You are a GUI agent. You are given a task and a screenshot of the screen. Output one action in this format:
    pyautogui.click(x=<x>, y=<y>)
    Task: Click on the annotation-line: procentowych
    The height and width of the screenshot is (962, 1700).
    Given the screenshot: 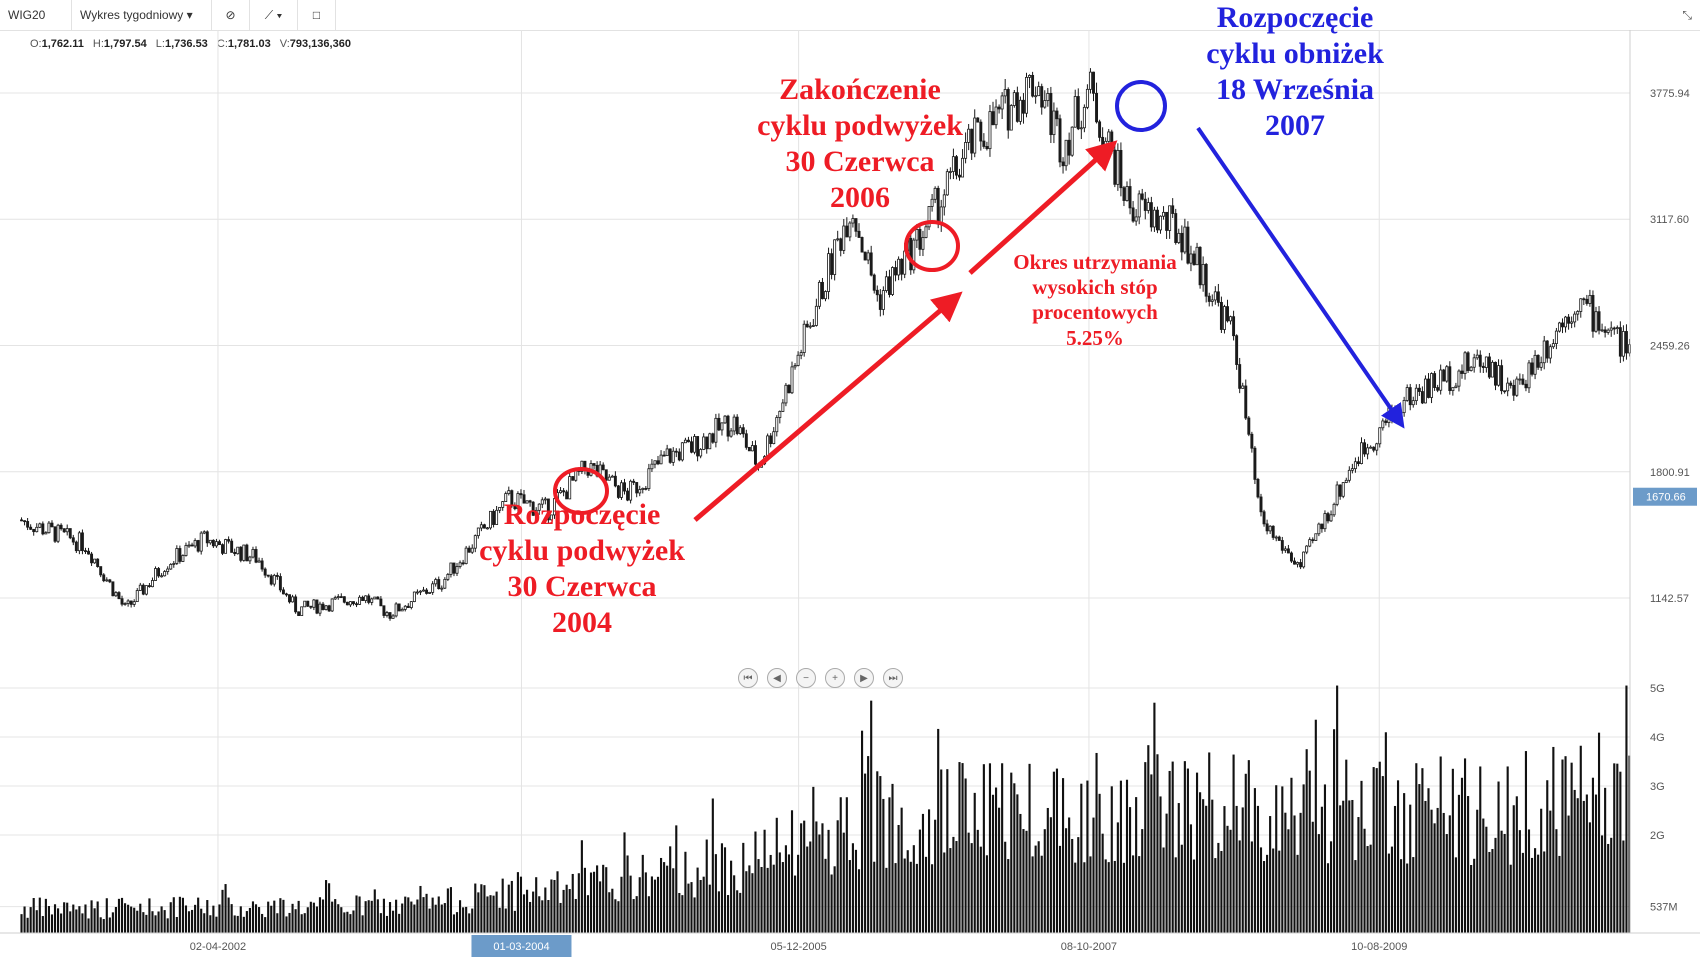 What is the action you would take?
    pyautogui.click(x=1095, y=312)
    